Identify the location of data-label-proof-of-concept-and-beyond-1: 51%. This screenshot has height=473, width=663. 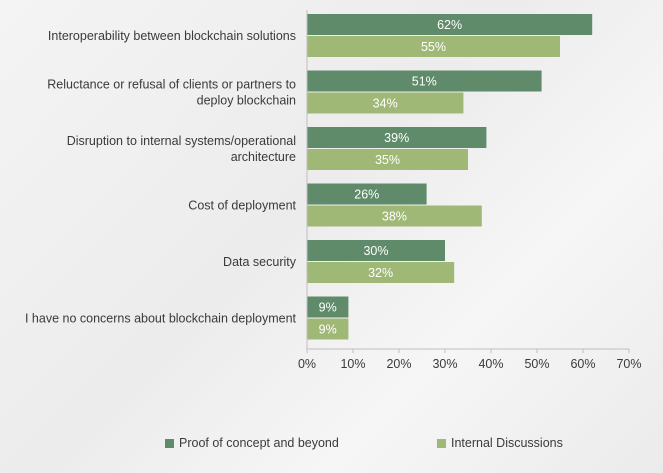
(424, 82).